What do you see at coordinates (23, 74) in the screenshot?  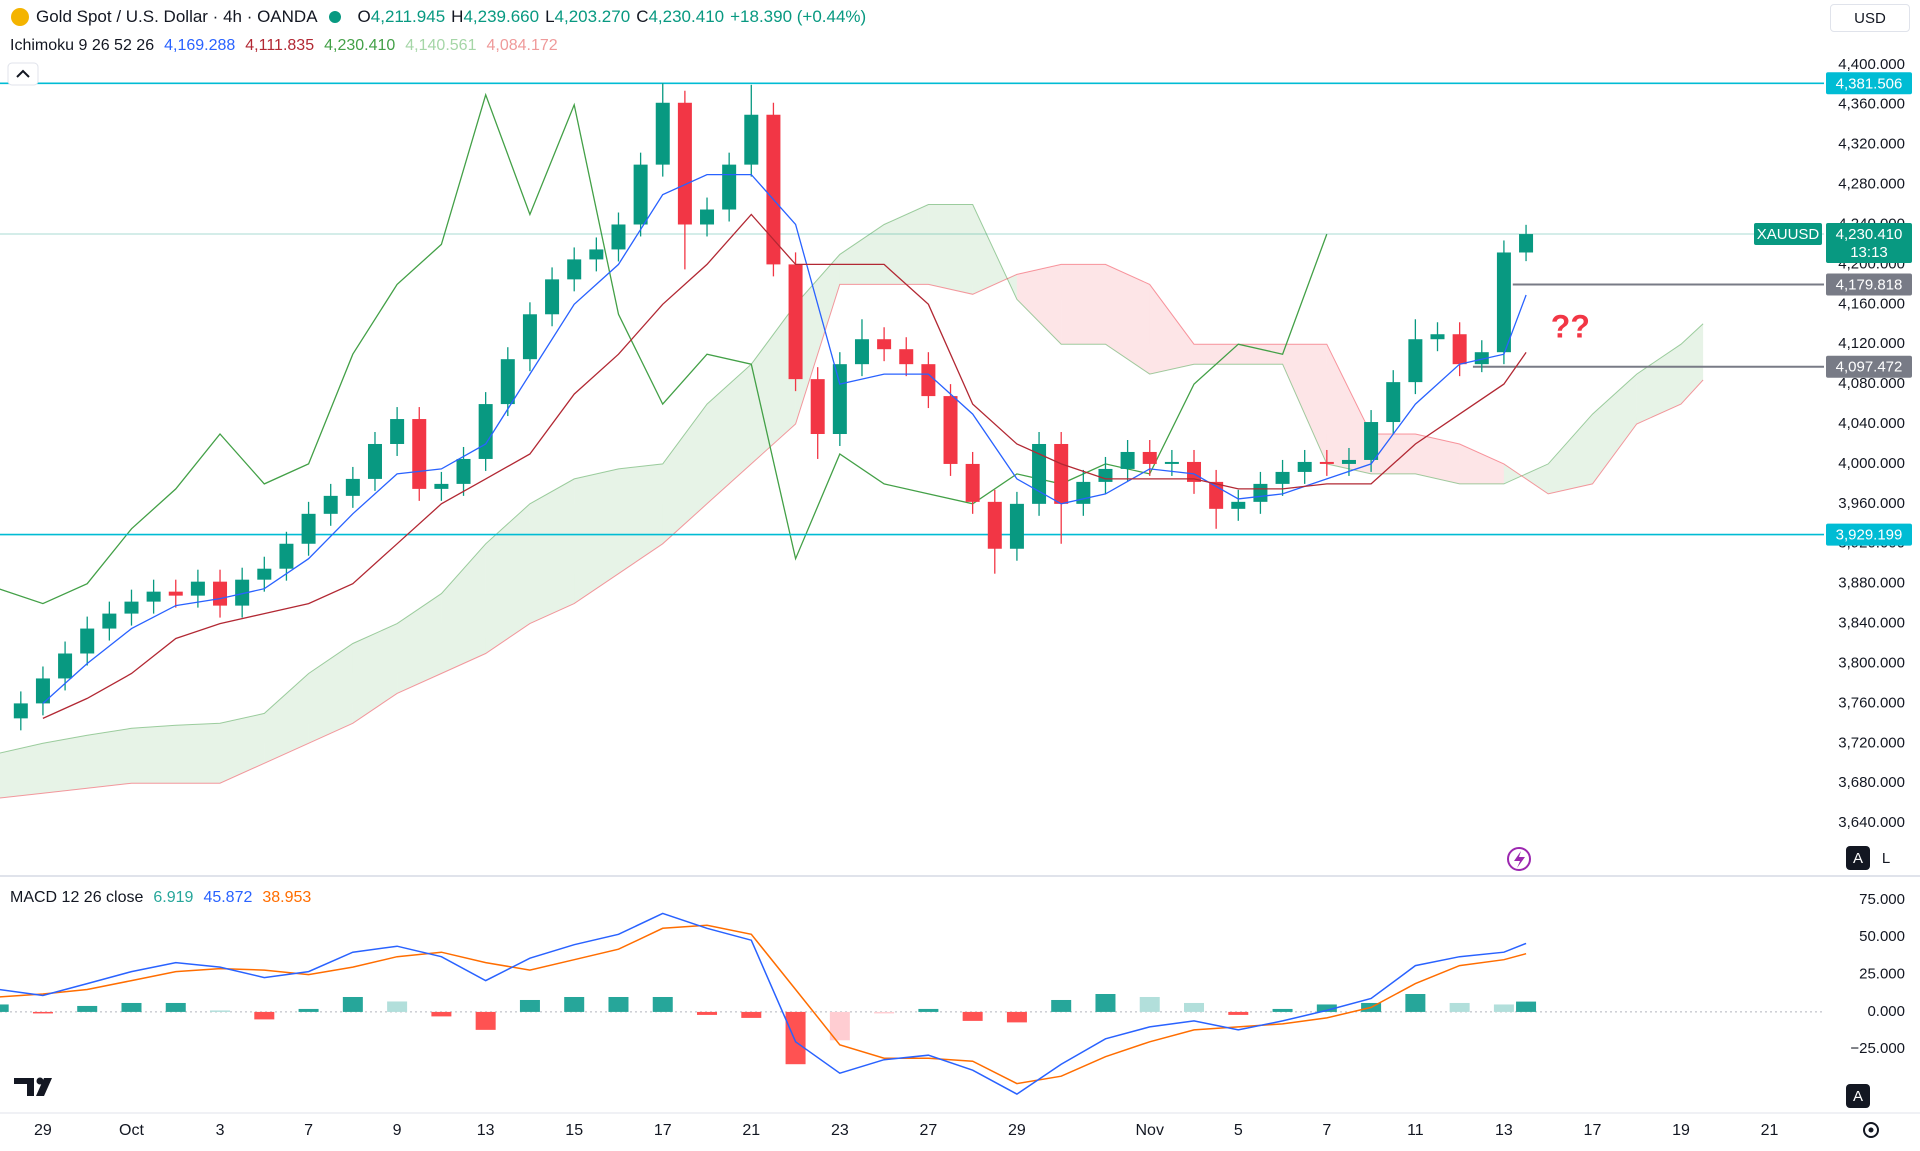 I see `collapse-button` at bounding box center [23, 74].